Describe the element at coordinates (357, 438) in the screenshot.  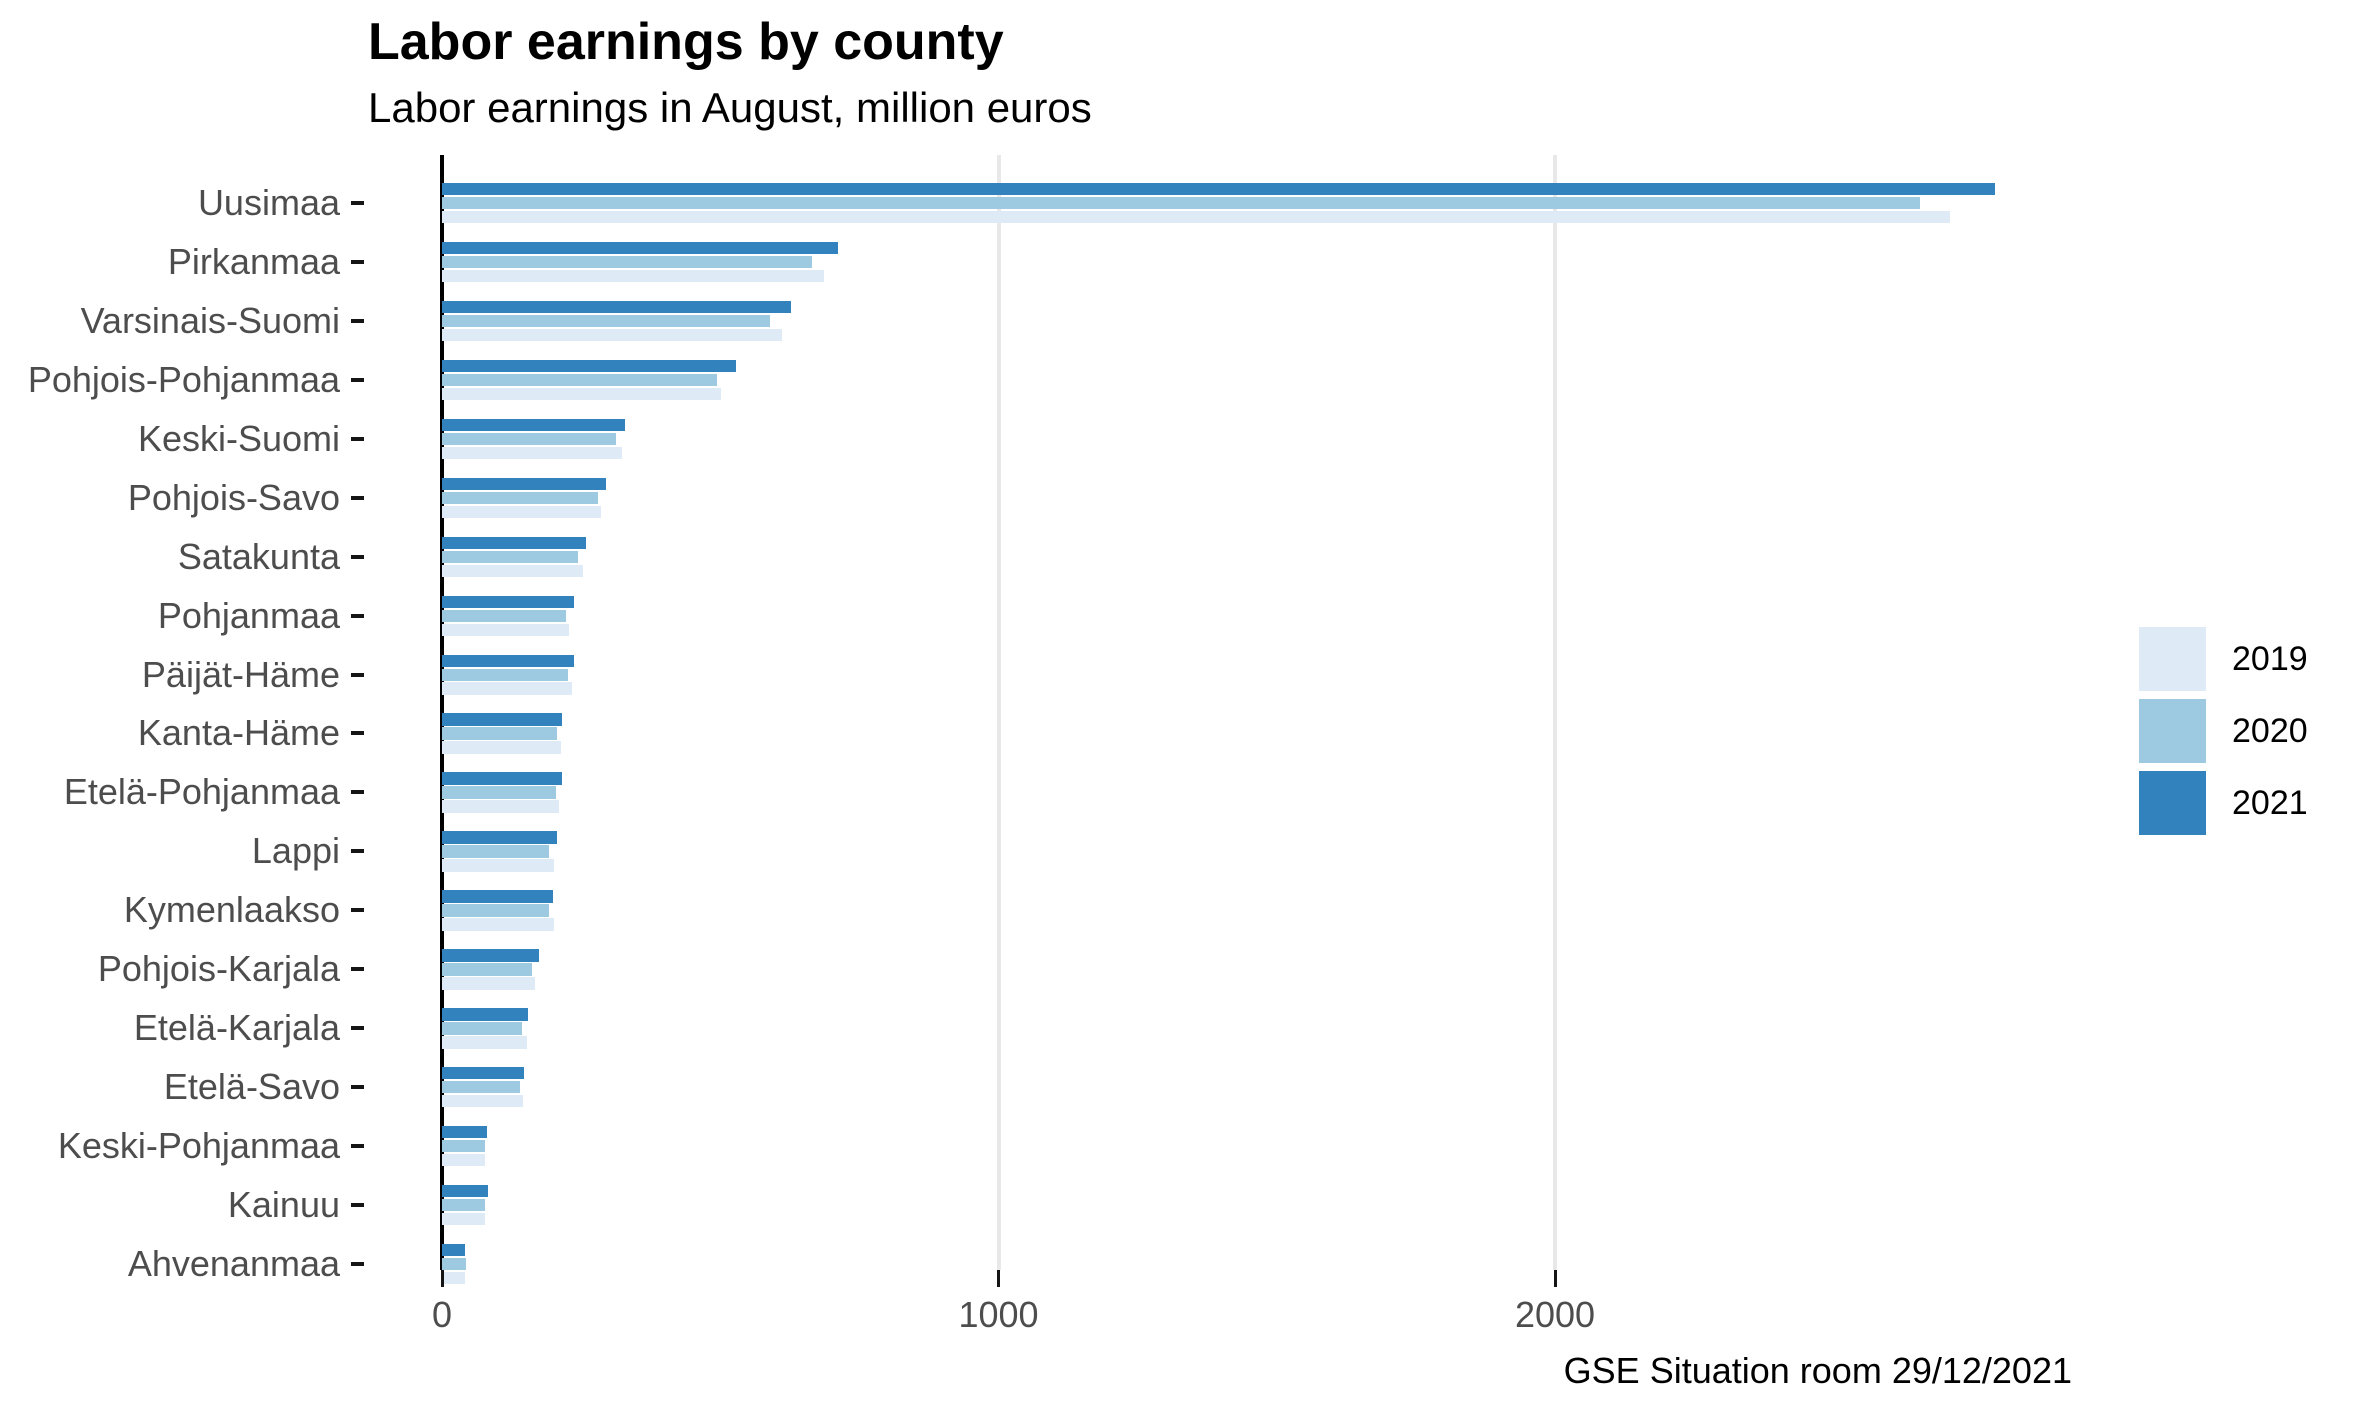
I see `y-tick-keski-suomi` at that location.